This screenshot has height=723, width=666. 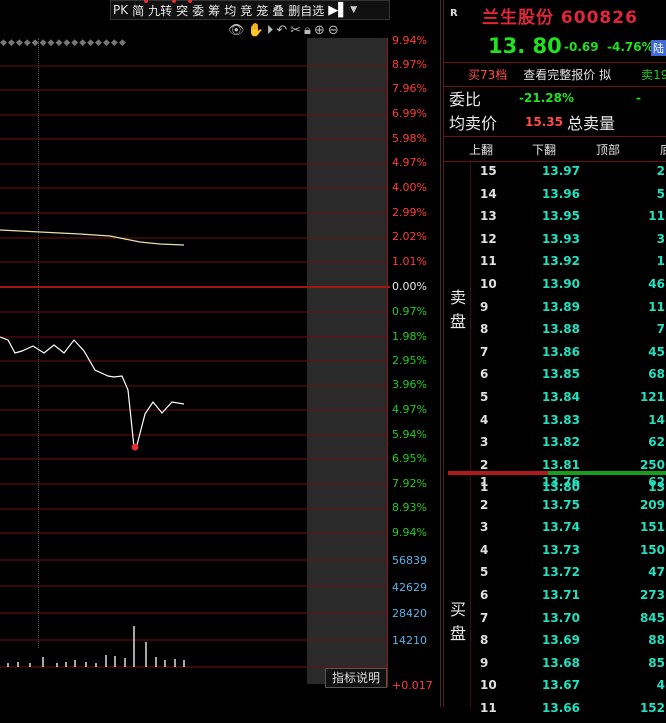 I want to click on pct-label-up: 4.00%, so click(x=409, y=187).